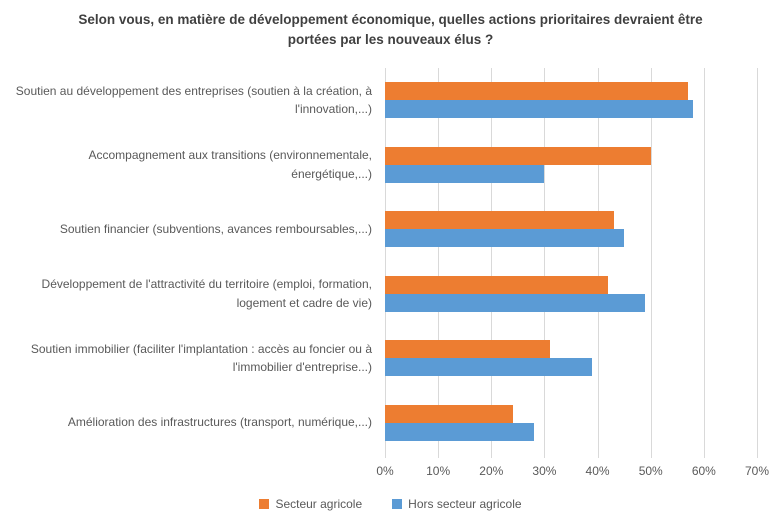 The height and width of the screenshot is (523, 781). Describe the element at coordinates (757, 471) in the screenshot. I see `x-axis-tick-label: 70%` at that location.